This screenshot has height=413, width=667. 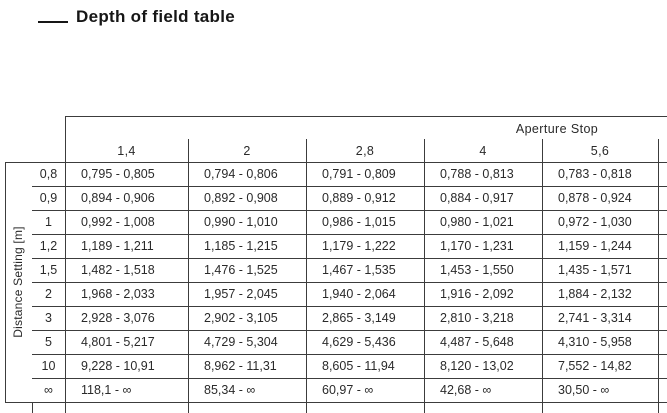 I want to click on dof-range-cell: 0,990 - 1,010, so click(x=241, y=222).